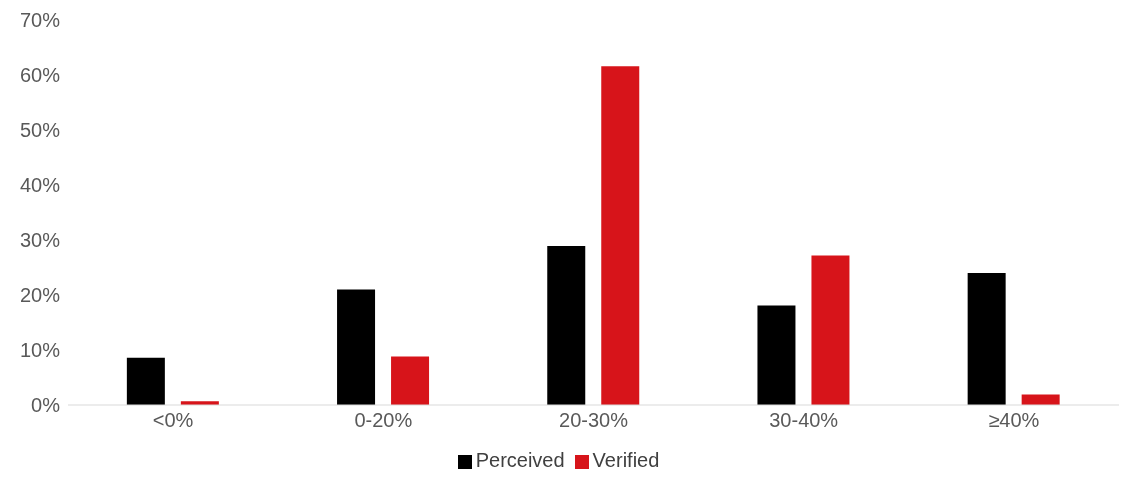 The image size is (1137, 490). Describe the element at coordinates (40, 20) in the screenshot. I see `y-tick-label: 70%` at that location.